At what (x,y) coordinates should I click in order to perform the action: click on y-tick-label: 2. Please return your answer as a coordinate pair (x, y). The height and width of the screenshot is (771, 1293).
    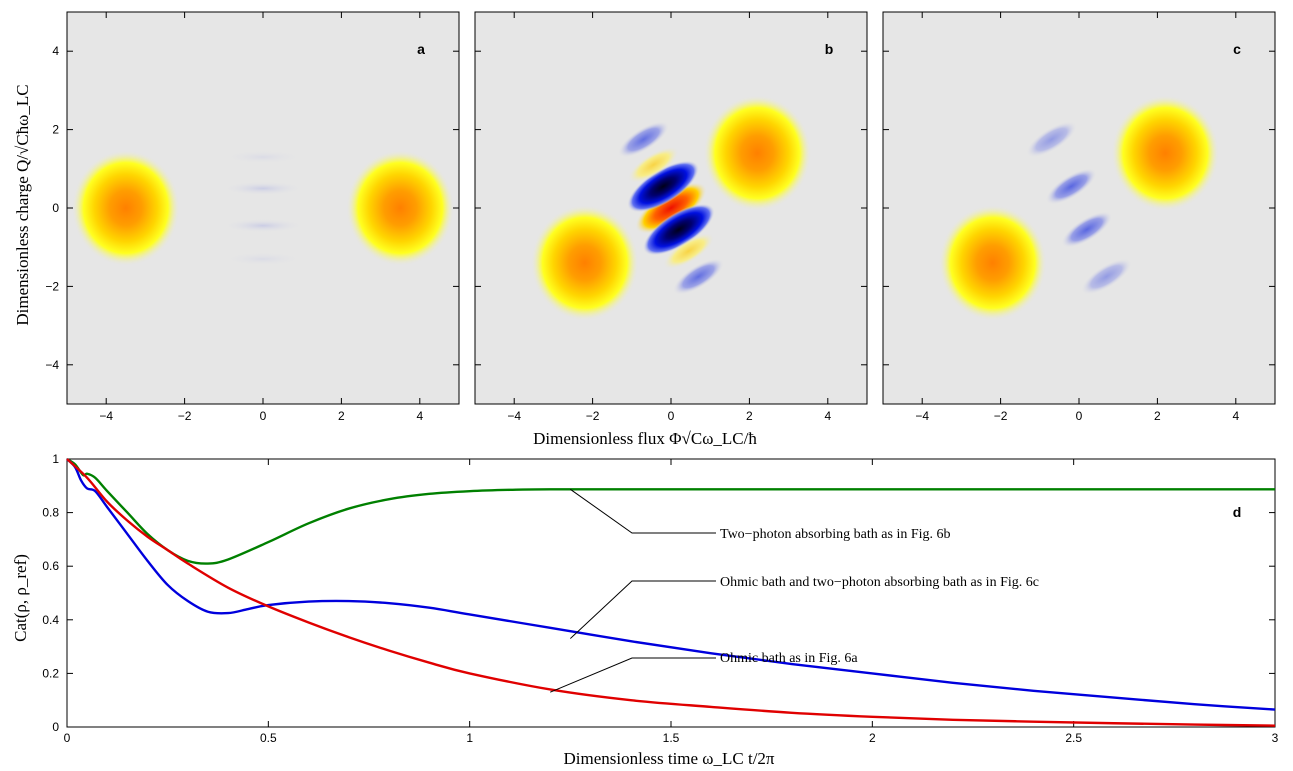
    Looking at the image, I should click on (55, 130).